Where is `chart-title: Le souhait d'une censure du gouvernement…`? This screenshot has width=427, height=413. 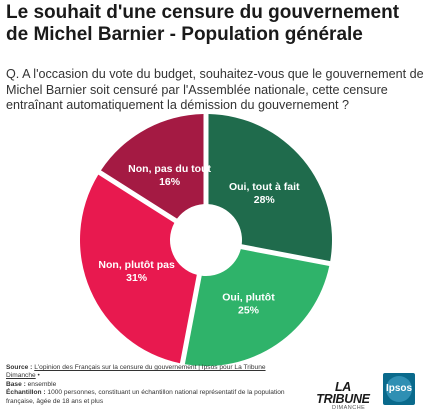 chart-title: Le souhait d'une censure du gouvernement… is located at coordinates (203, 23).